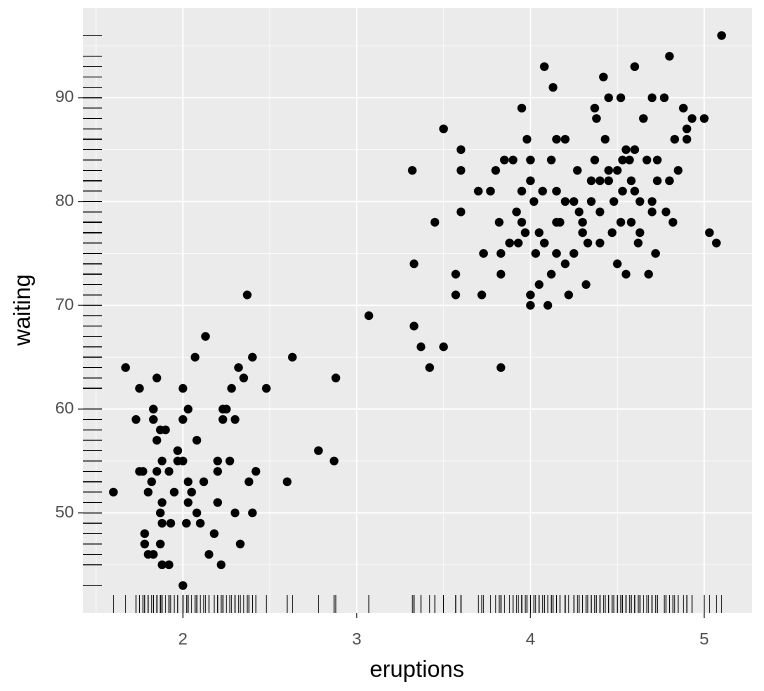  What do you see at coordinates (64, 304) in the screenshot?
I see `y-tick-label: 70` at bounding box center [64, 304].